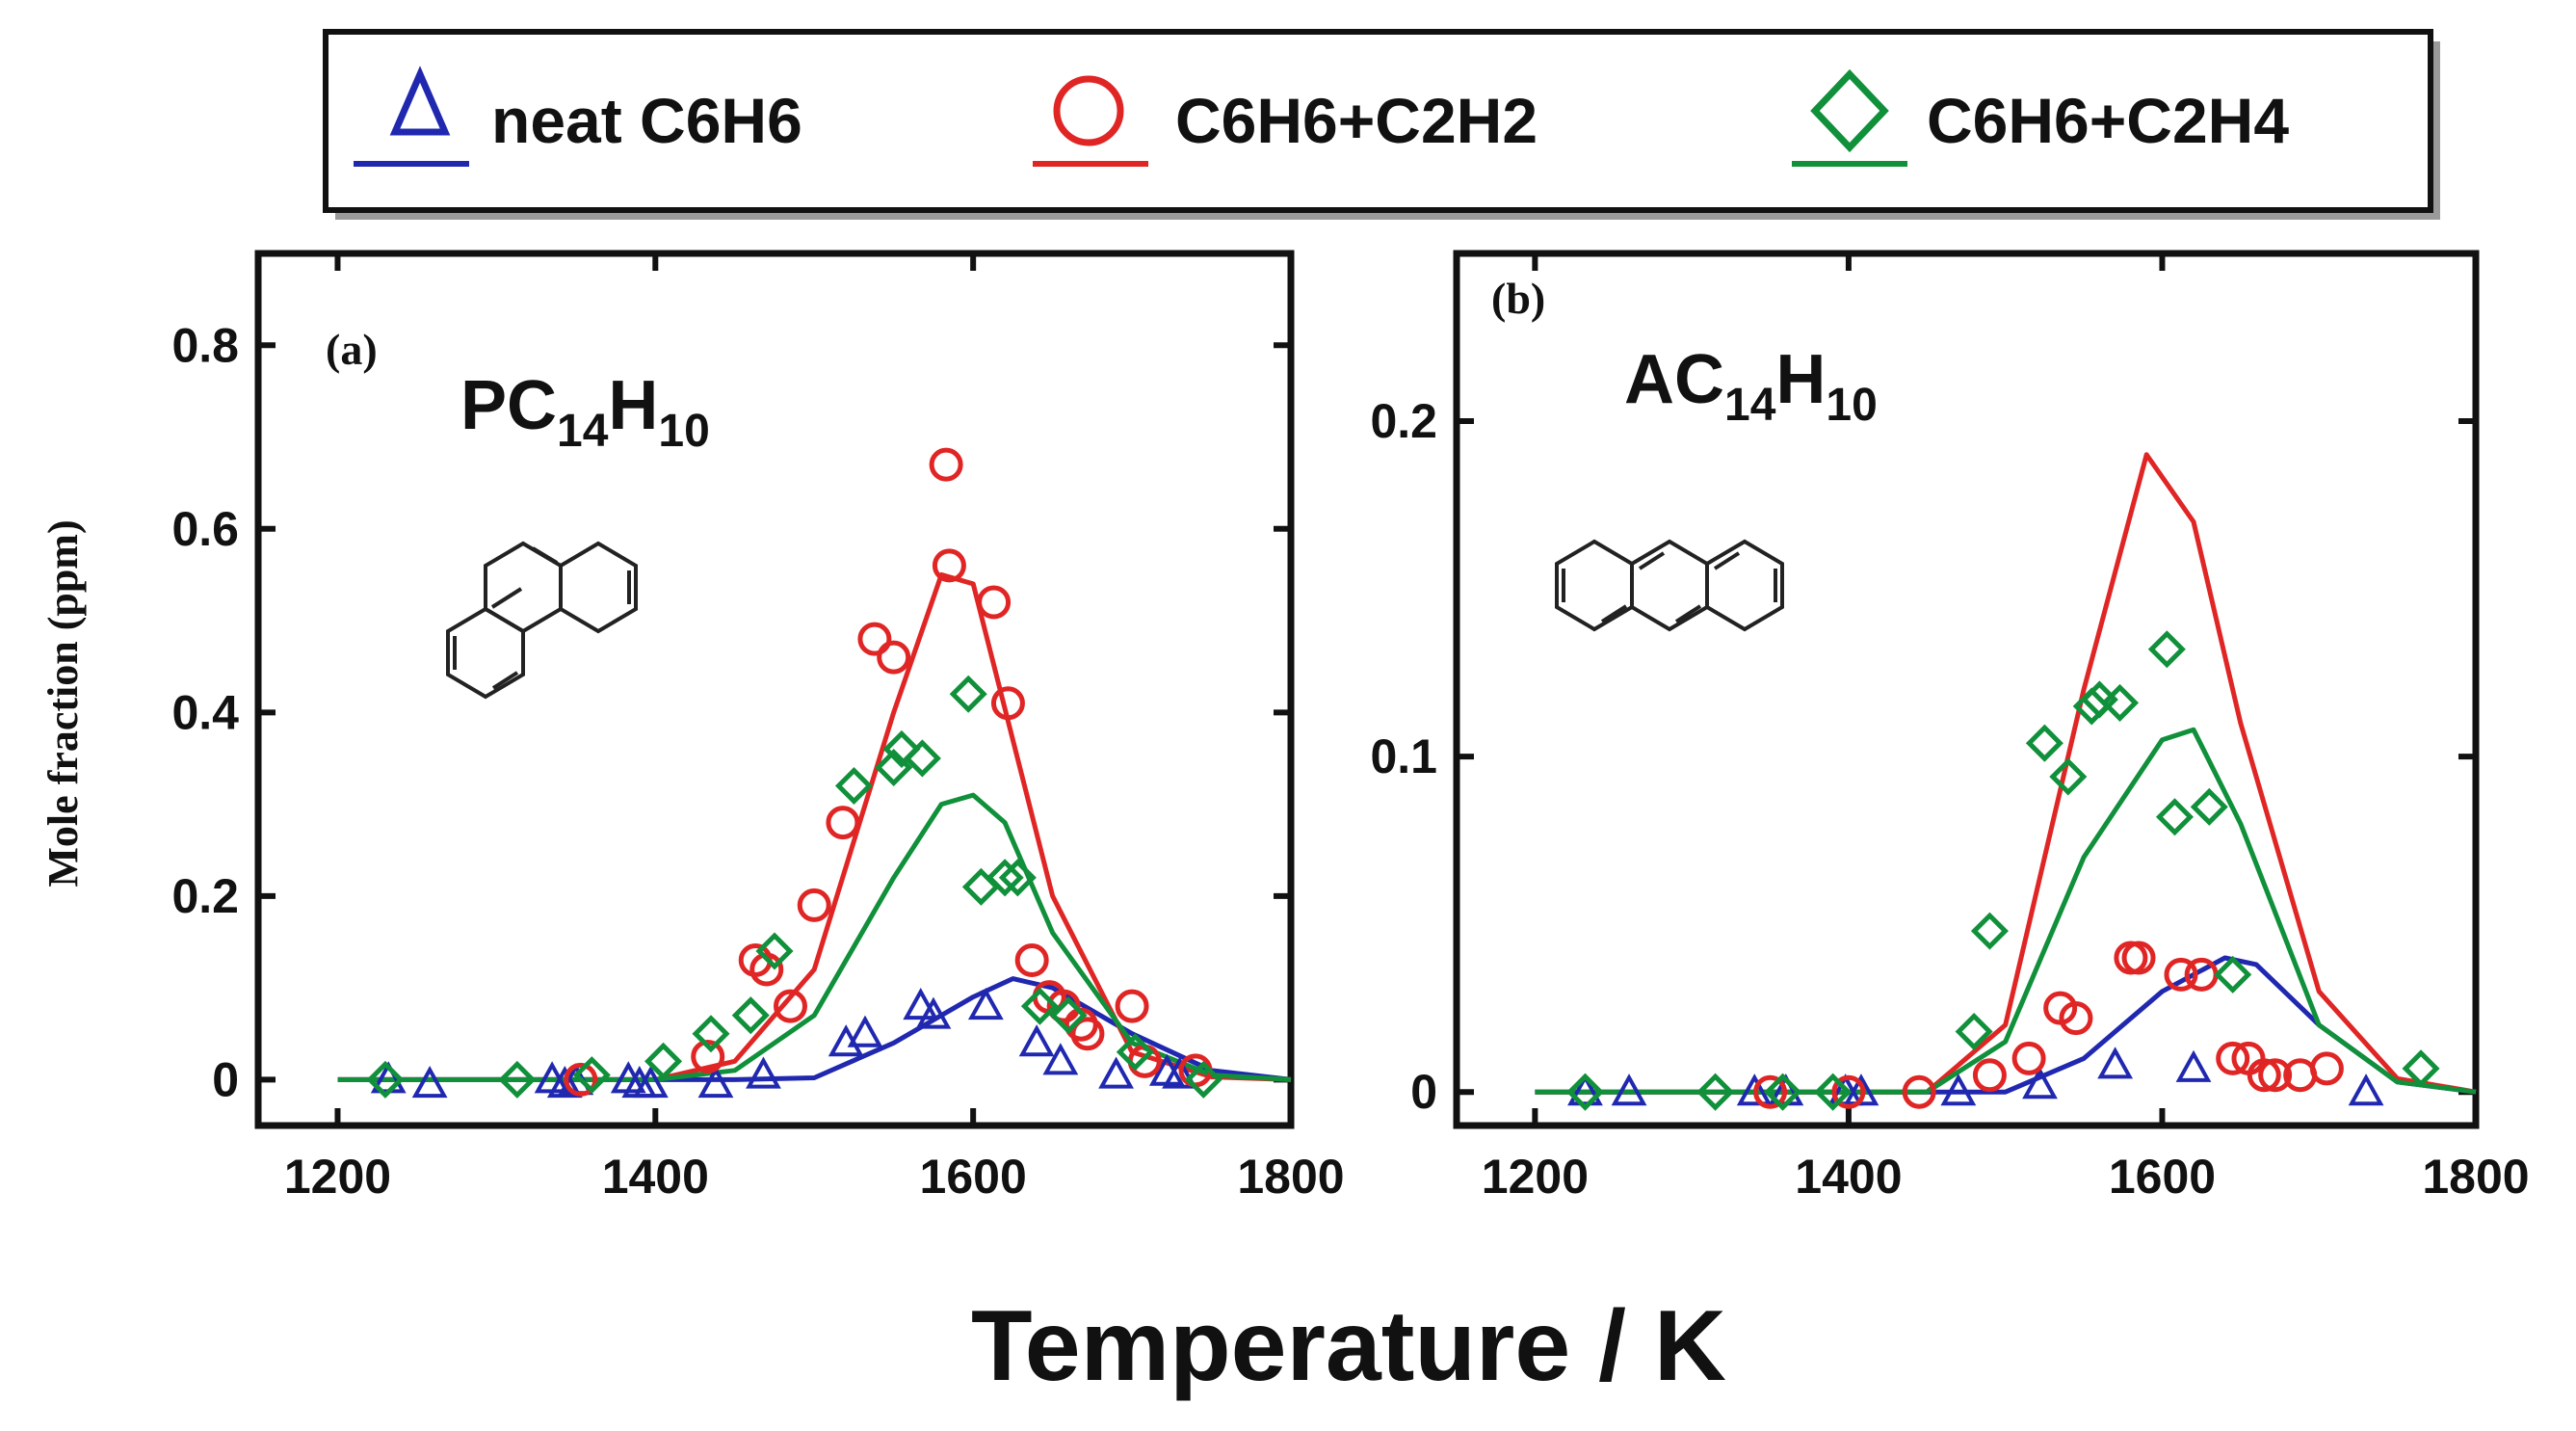  What do you see at coordinates (1850, 110) in the screenshot?
I see `diamond-icon` at bounding box center [1850, 110].